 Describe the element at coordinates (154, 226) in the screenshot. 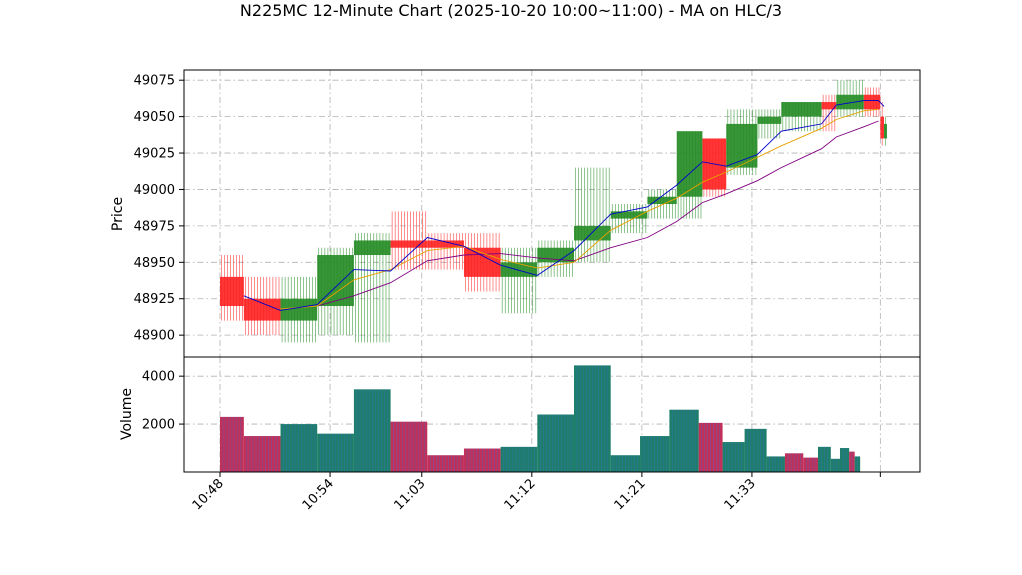

I see `price-tick-label: 48975` at that location.